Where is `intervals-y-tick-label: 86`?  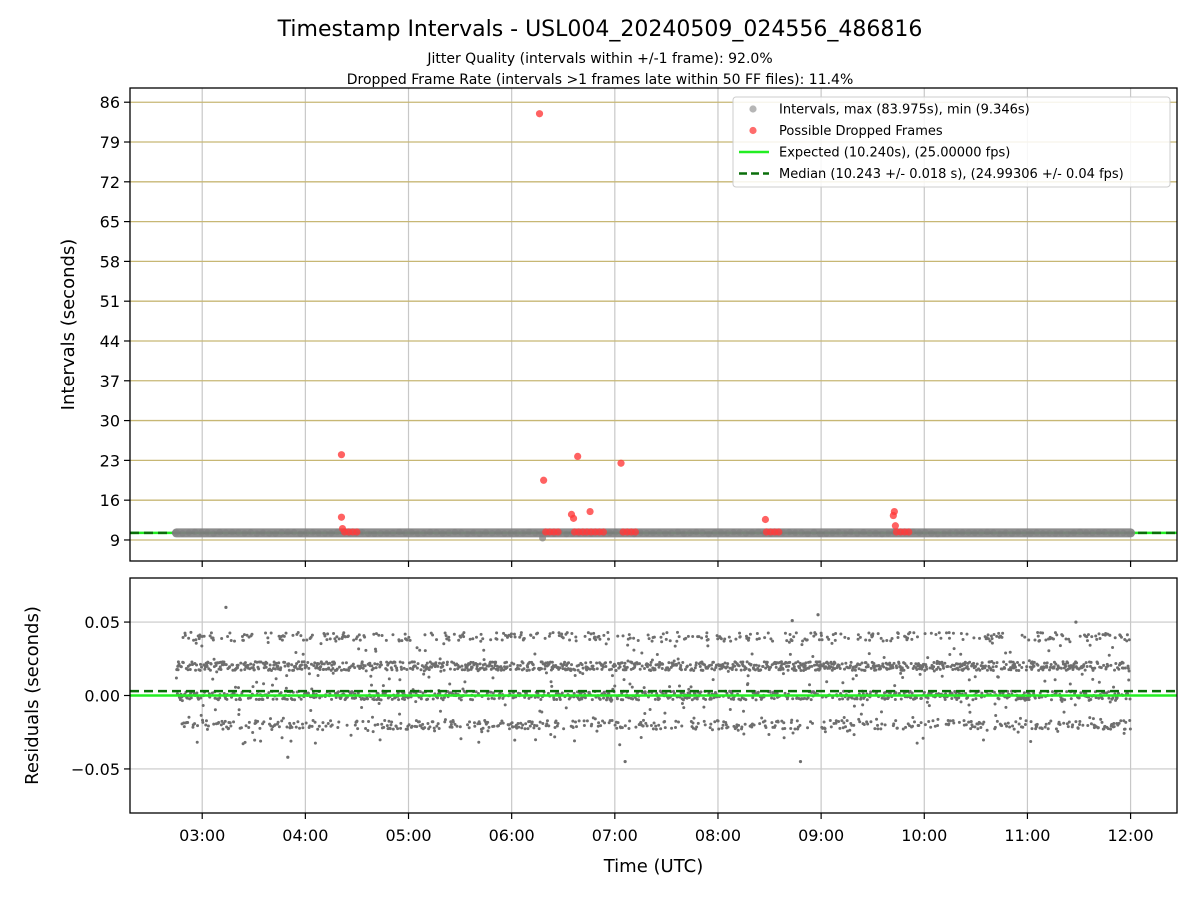
intervals-y-tick-label: 86 is located at coordinates (110, 102).